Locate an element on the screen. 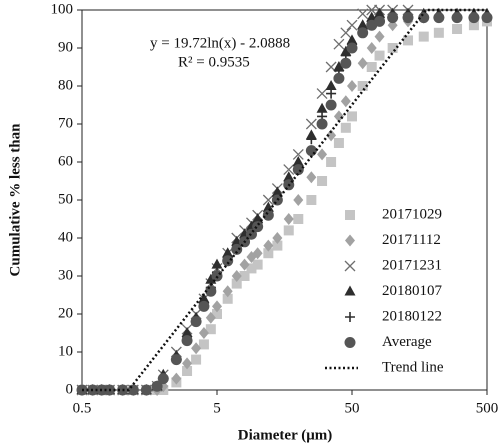  y-tick-label: 80 is located at coordinates (65, 85).